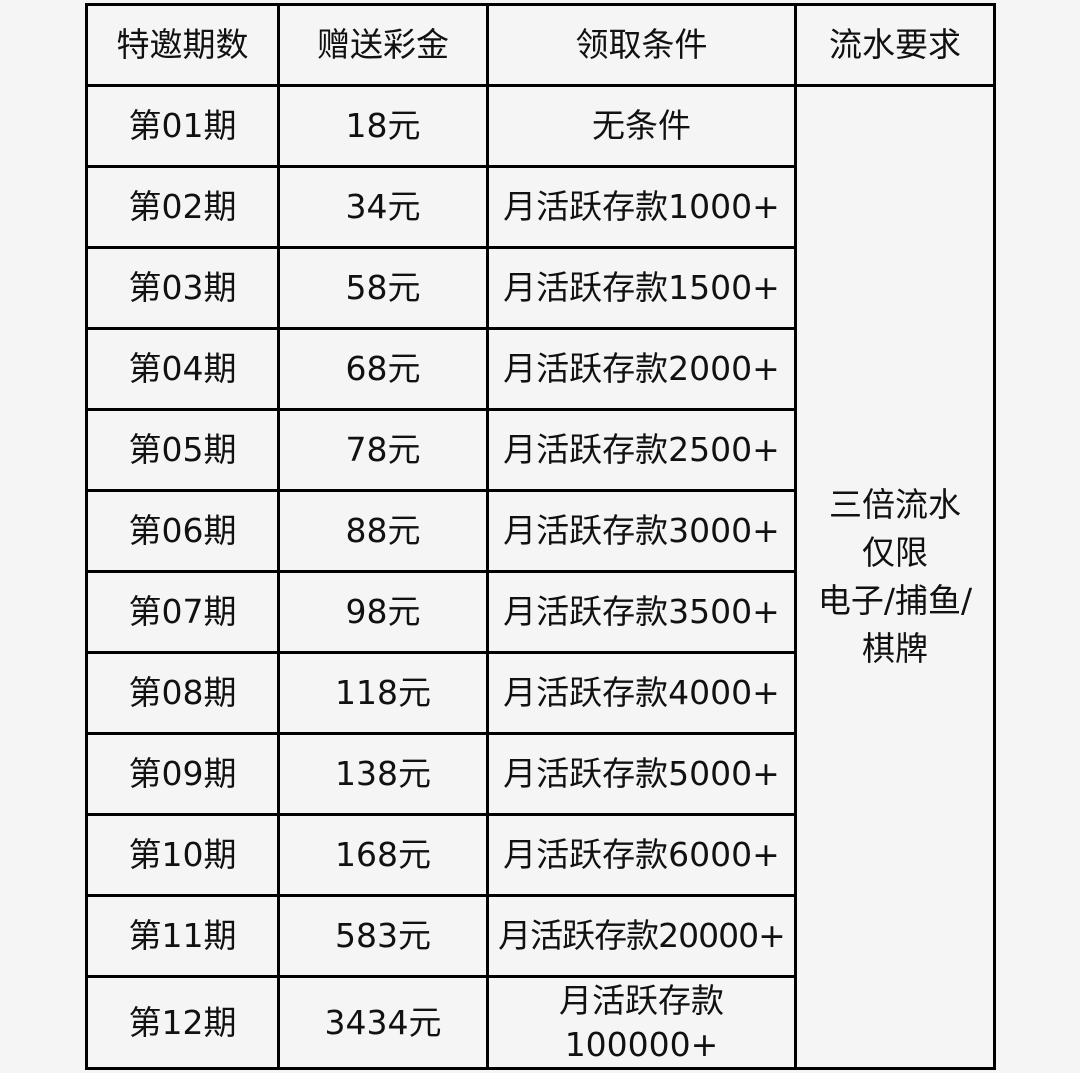 The height and width of the screenshot is (1073, 1080). I want to click on table-row: 第02期 34元 月活跃存款1000+, so click(540, 207).